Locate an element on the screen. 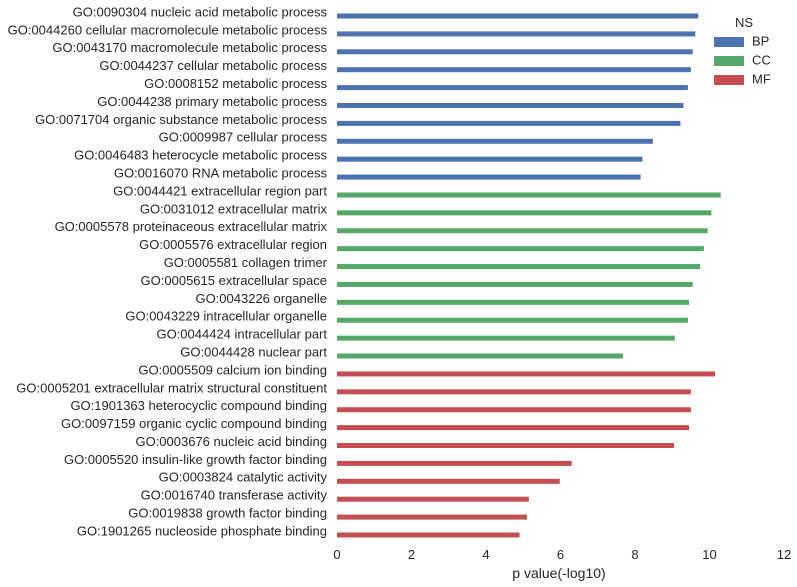 The image size is (797, 587). x-axis-title: p value(-log10) is located at coordinates (558, 573).